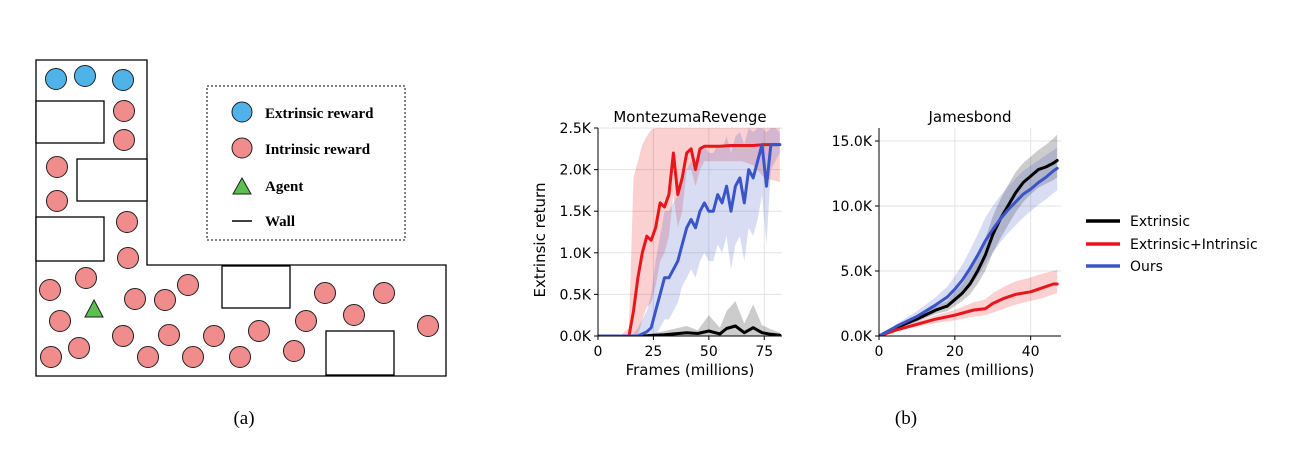  I want to click on legend-label-extrinsic: Extrinsic, so click(1160, 222).